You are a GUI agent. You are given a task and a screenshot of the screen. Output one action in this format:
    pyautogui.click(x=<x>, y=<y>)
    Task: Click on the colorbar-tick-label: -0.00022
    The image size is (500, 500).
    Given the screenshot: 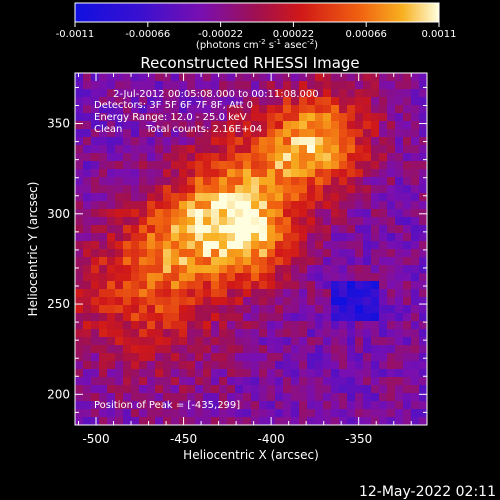 What is the action you would take?
    pyautogui.click(x=220, y=34)
    